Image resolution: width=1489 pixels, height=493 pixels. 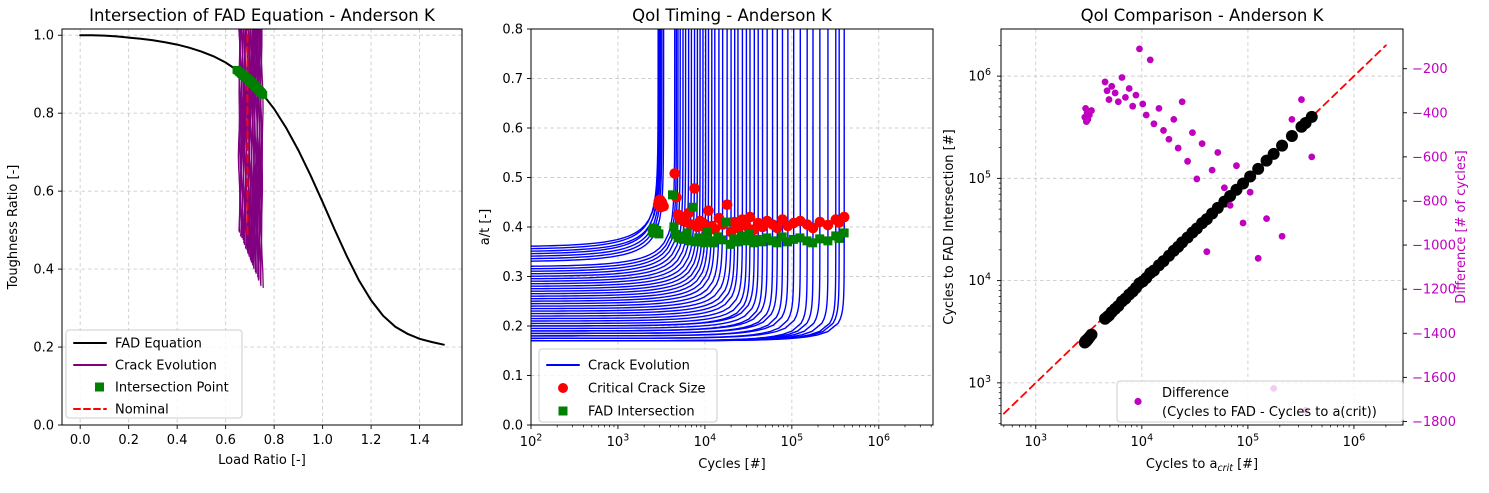 What do you see at coordinates (641, 412) in the screenshot?
I see `legend-label: FAD Intersection` at bounding box center [641, 412].